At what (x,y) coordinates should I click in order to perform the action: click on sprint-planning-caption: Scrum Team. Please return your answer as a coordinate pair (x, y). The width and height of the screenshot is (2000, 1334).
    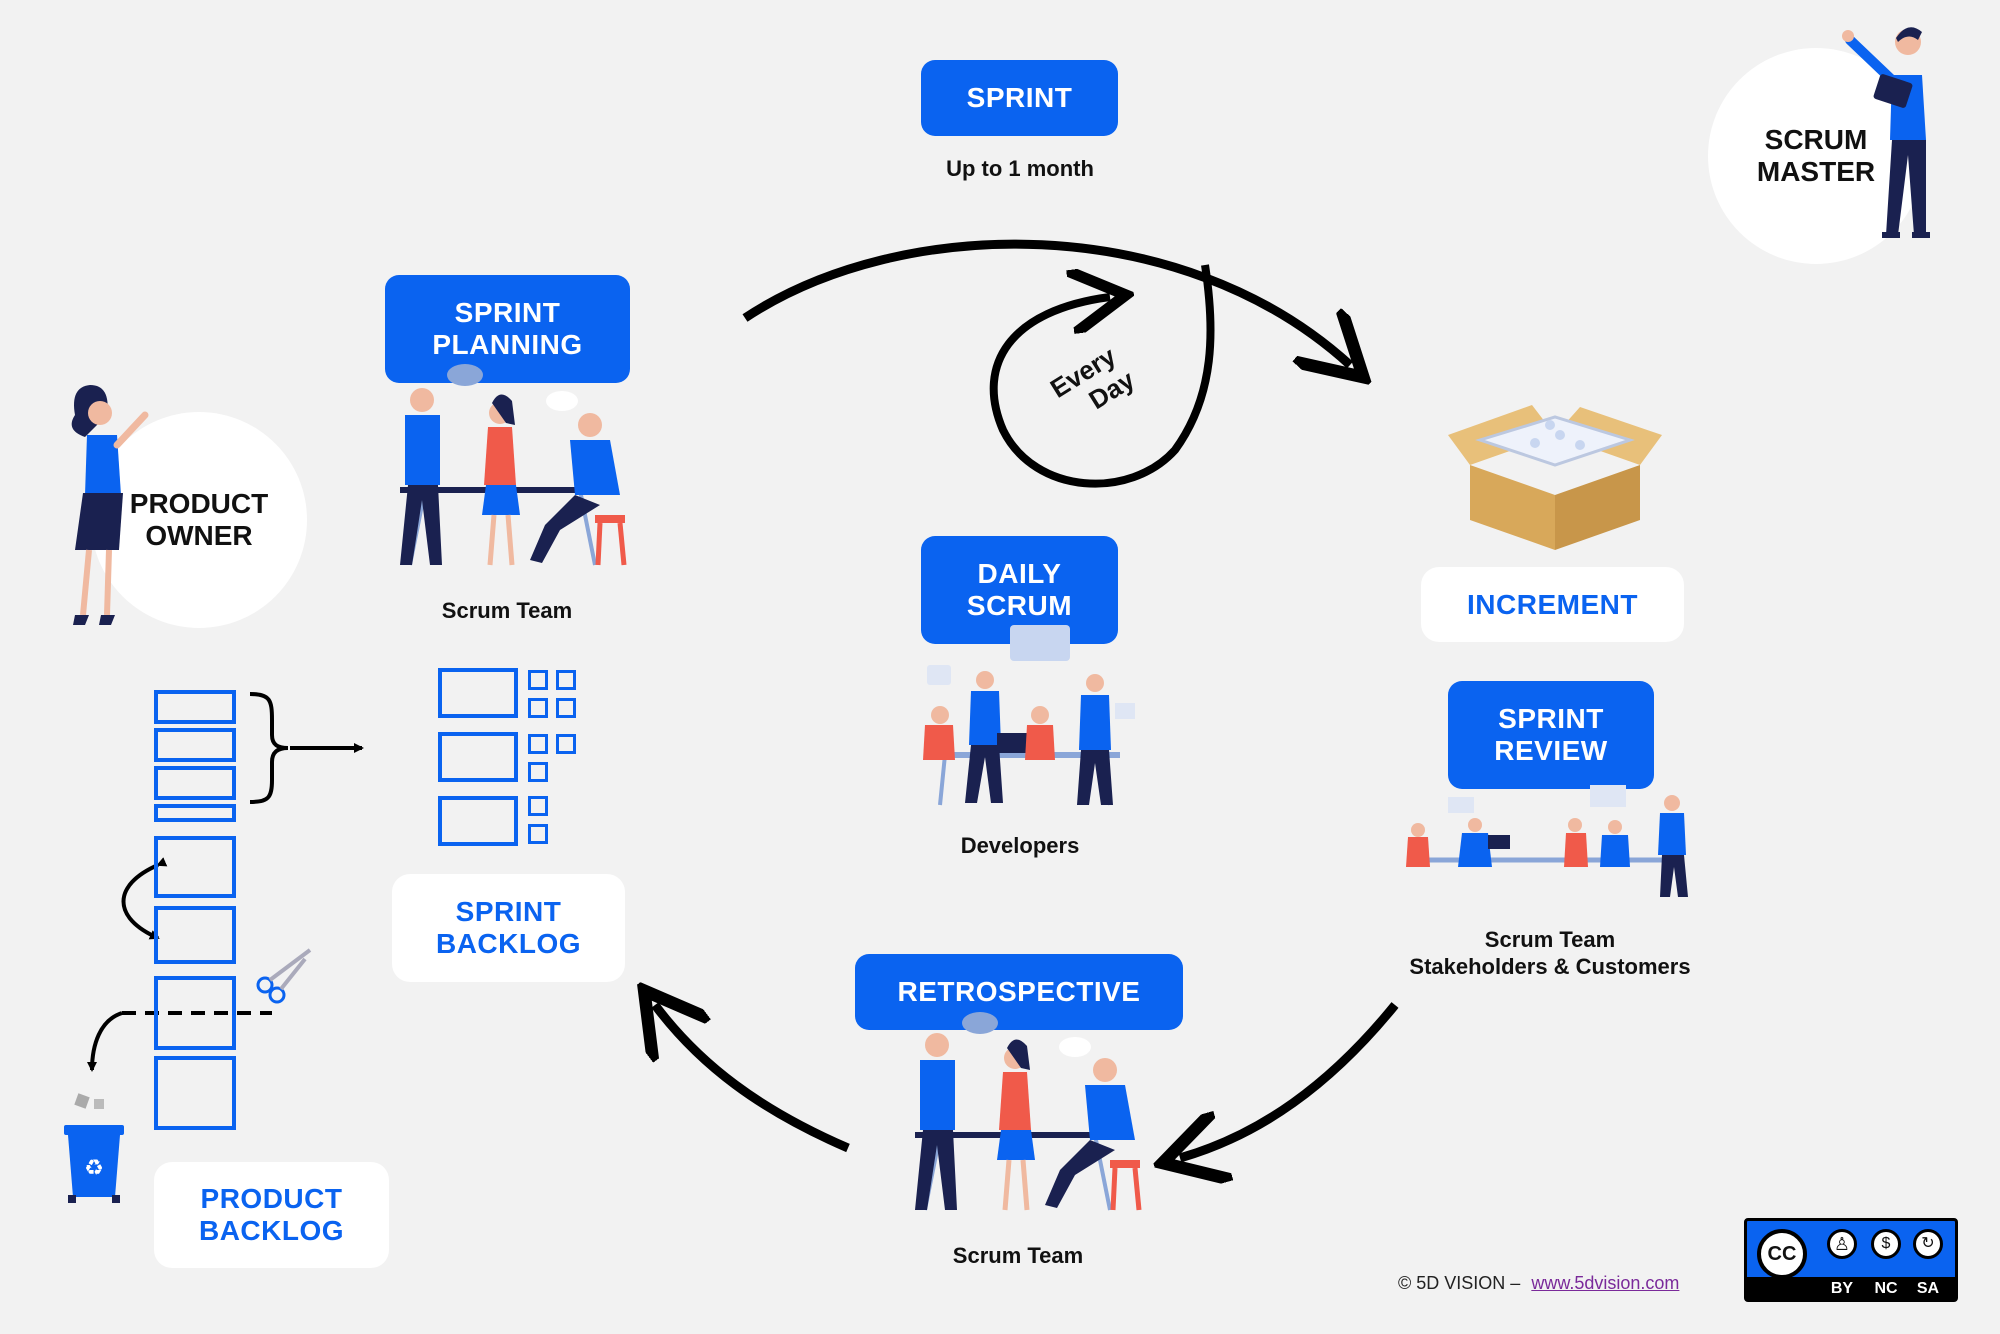
    Looking at the image, I should click on (507, 610).